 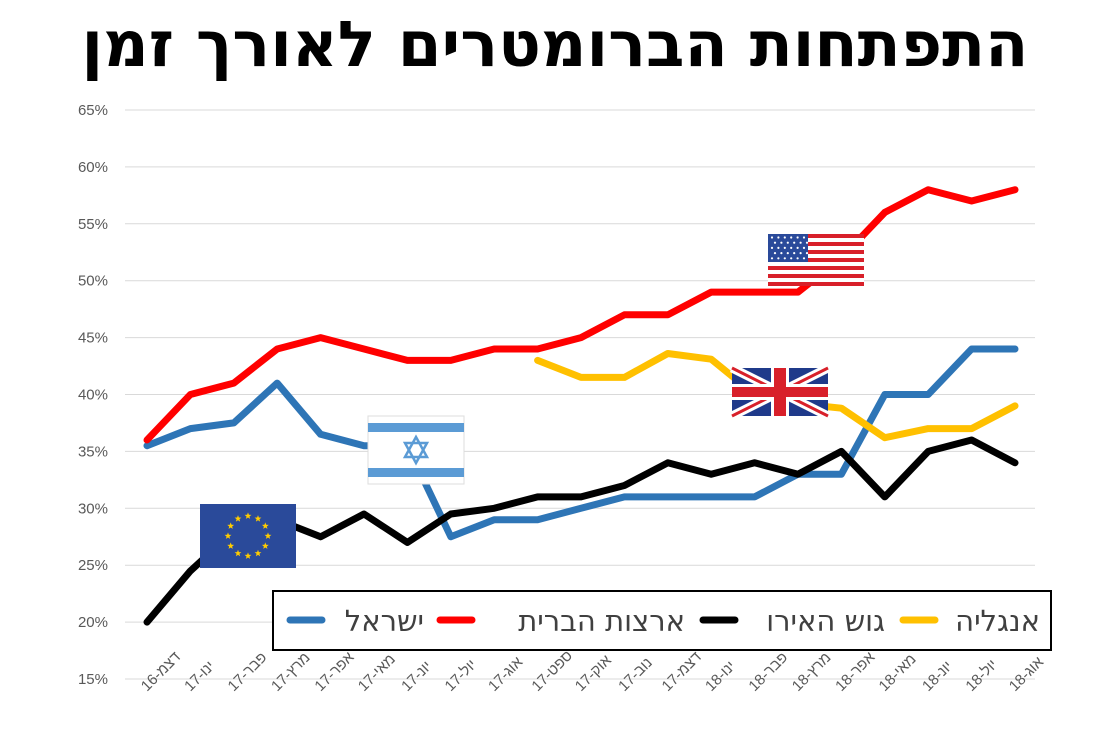 What do you see at coordinates (635, 674) in the screenshot?
I see `x-tick-label: נוב-17` at bounding box center [635, 674].